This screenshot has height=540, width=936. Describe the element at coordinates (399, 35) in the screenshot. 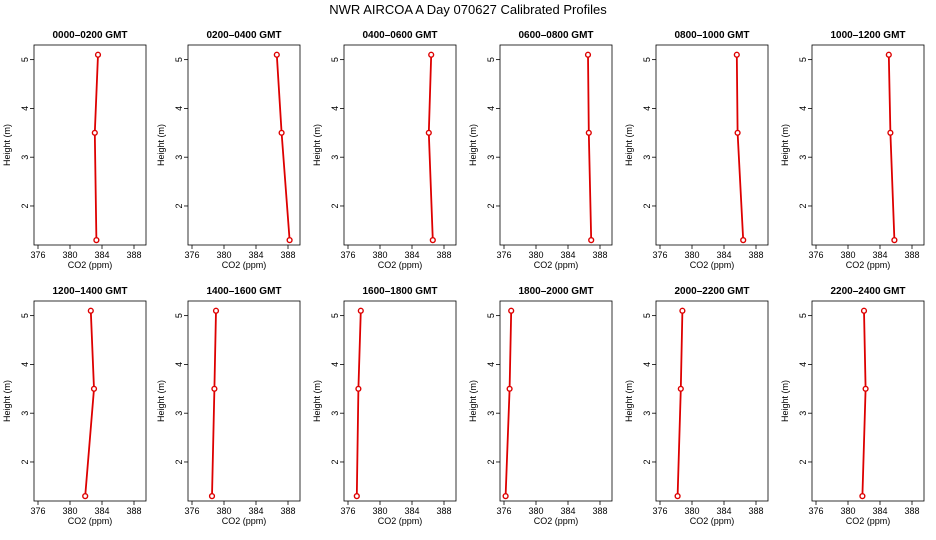

I see `panel-title: 0400–0600 GMT` at that location.